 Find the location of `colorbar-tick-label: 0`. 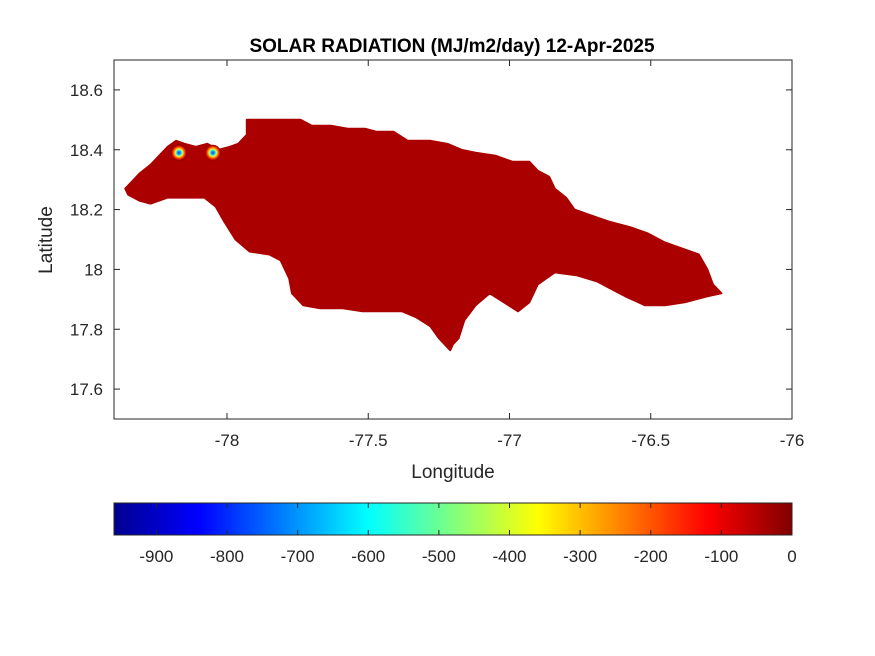

colorbar-tick-label: 0 is located at coordinates (791, 556).